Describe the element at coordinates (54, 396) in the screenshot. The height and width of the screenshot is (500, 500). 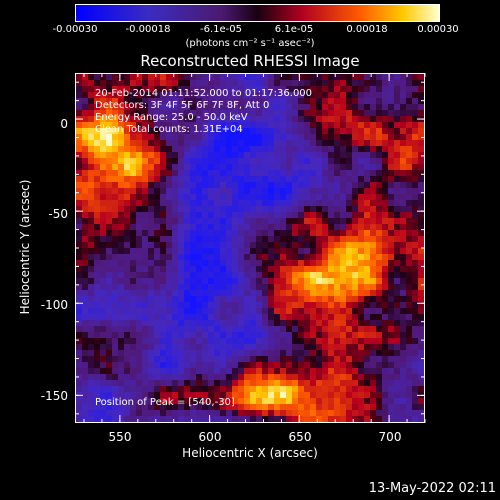
I see `y-tick-label: -150` at that location.